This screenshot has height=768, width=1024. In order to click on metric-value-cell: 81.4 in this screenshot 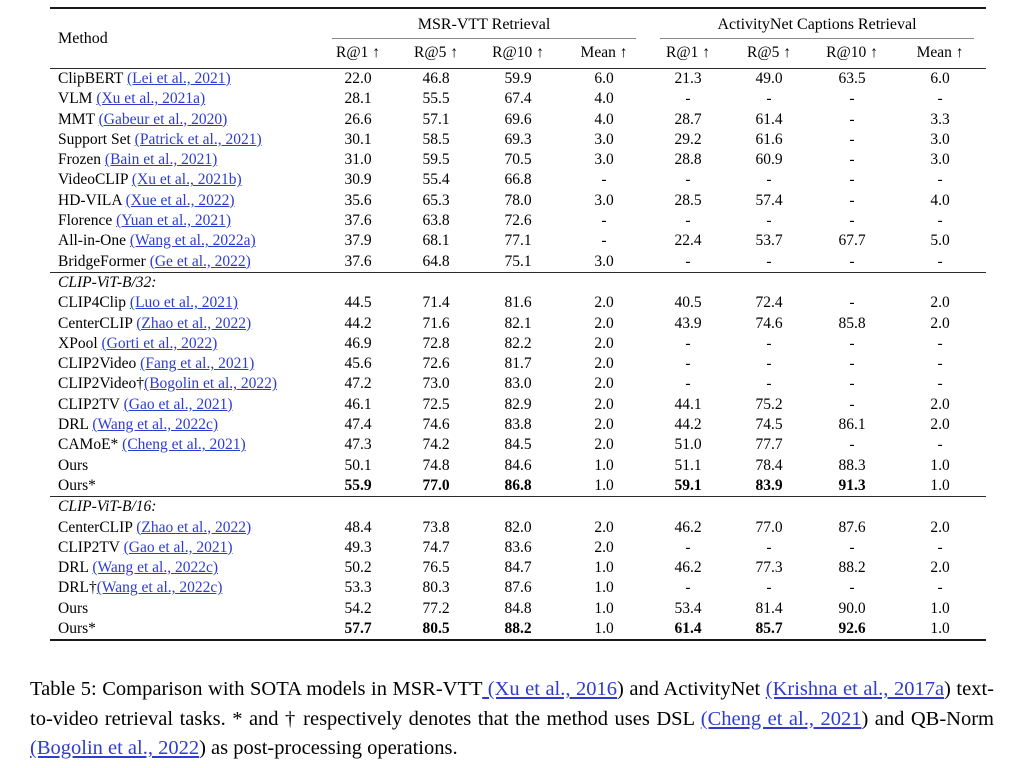, I will do `click(769, 608)`.